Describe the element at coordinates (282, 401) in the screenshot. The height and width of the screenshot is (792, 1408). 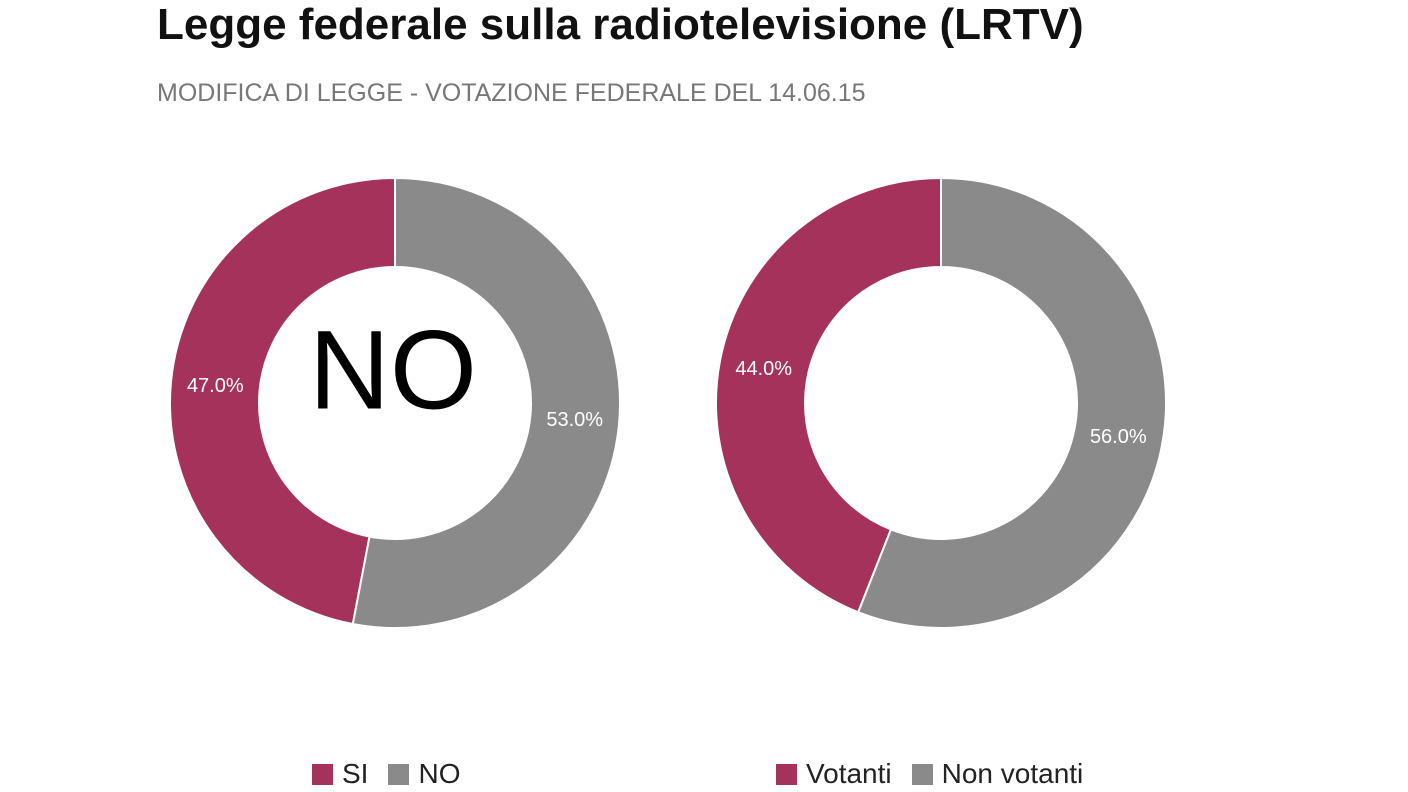
I see `vote-result-slice-si` at that location.